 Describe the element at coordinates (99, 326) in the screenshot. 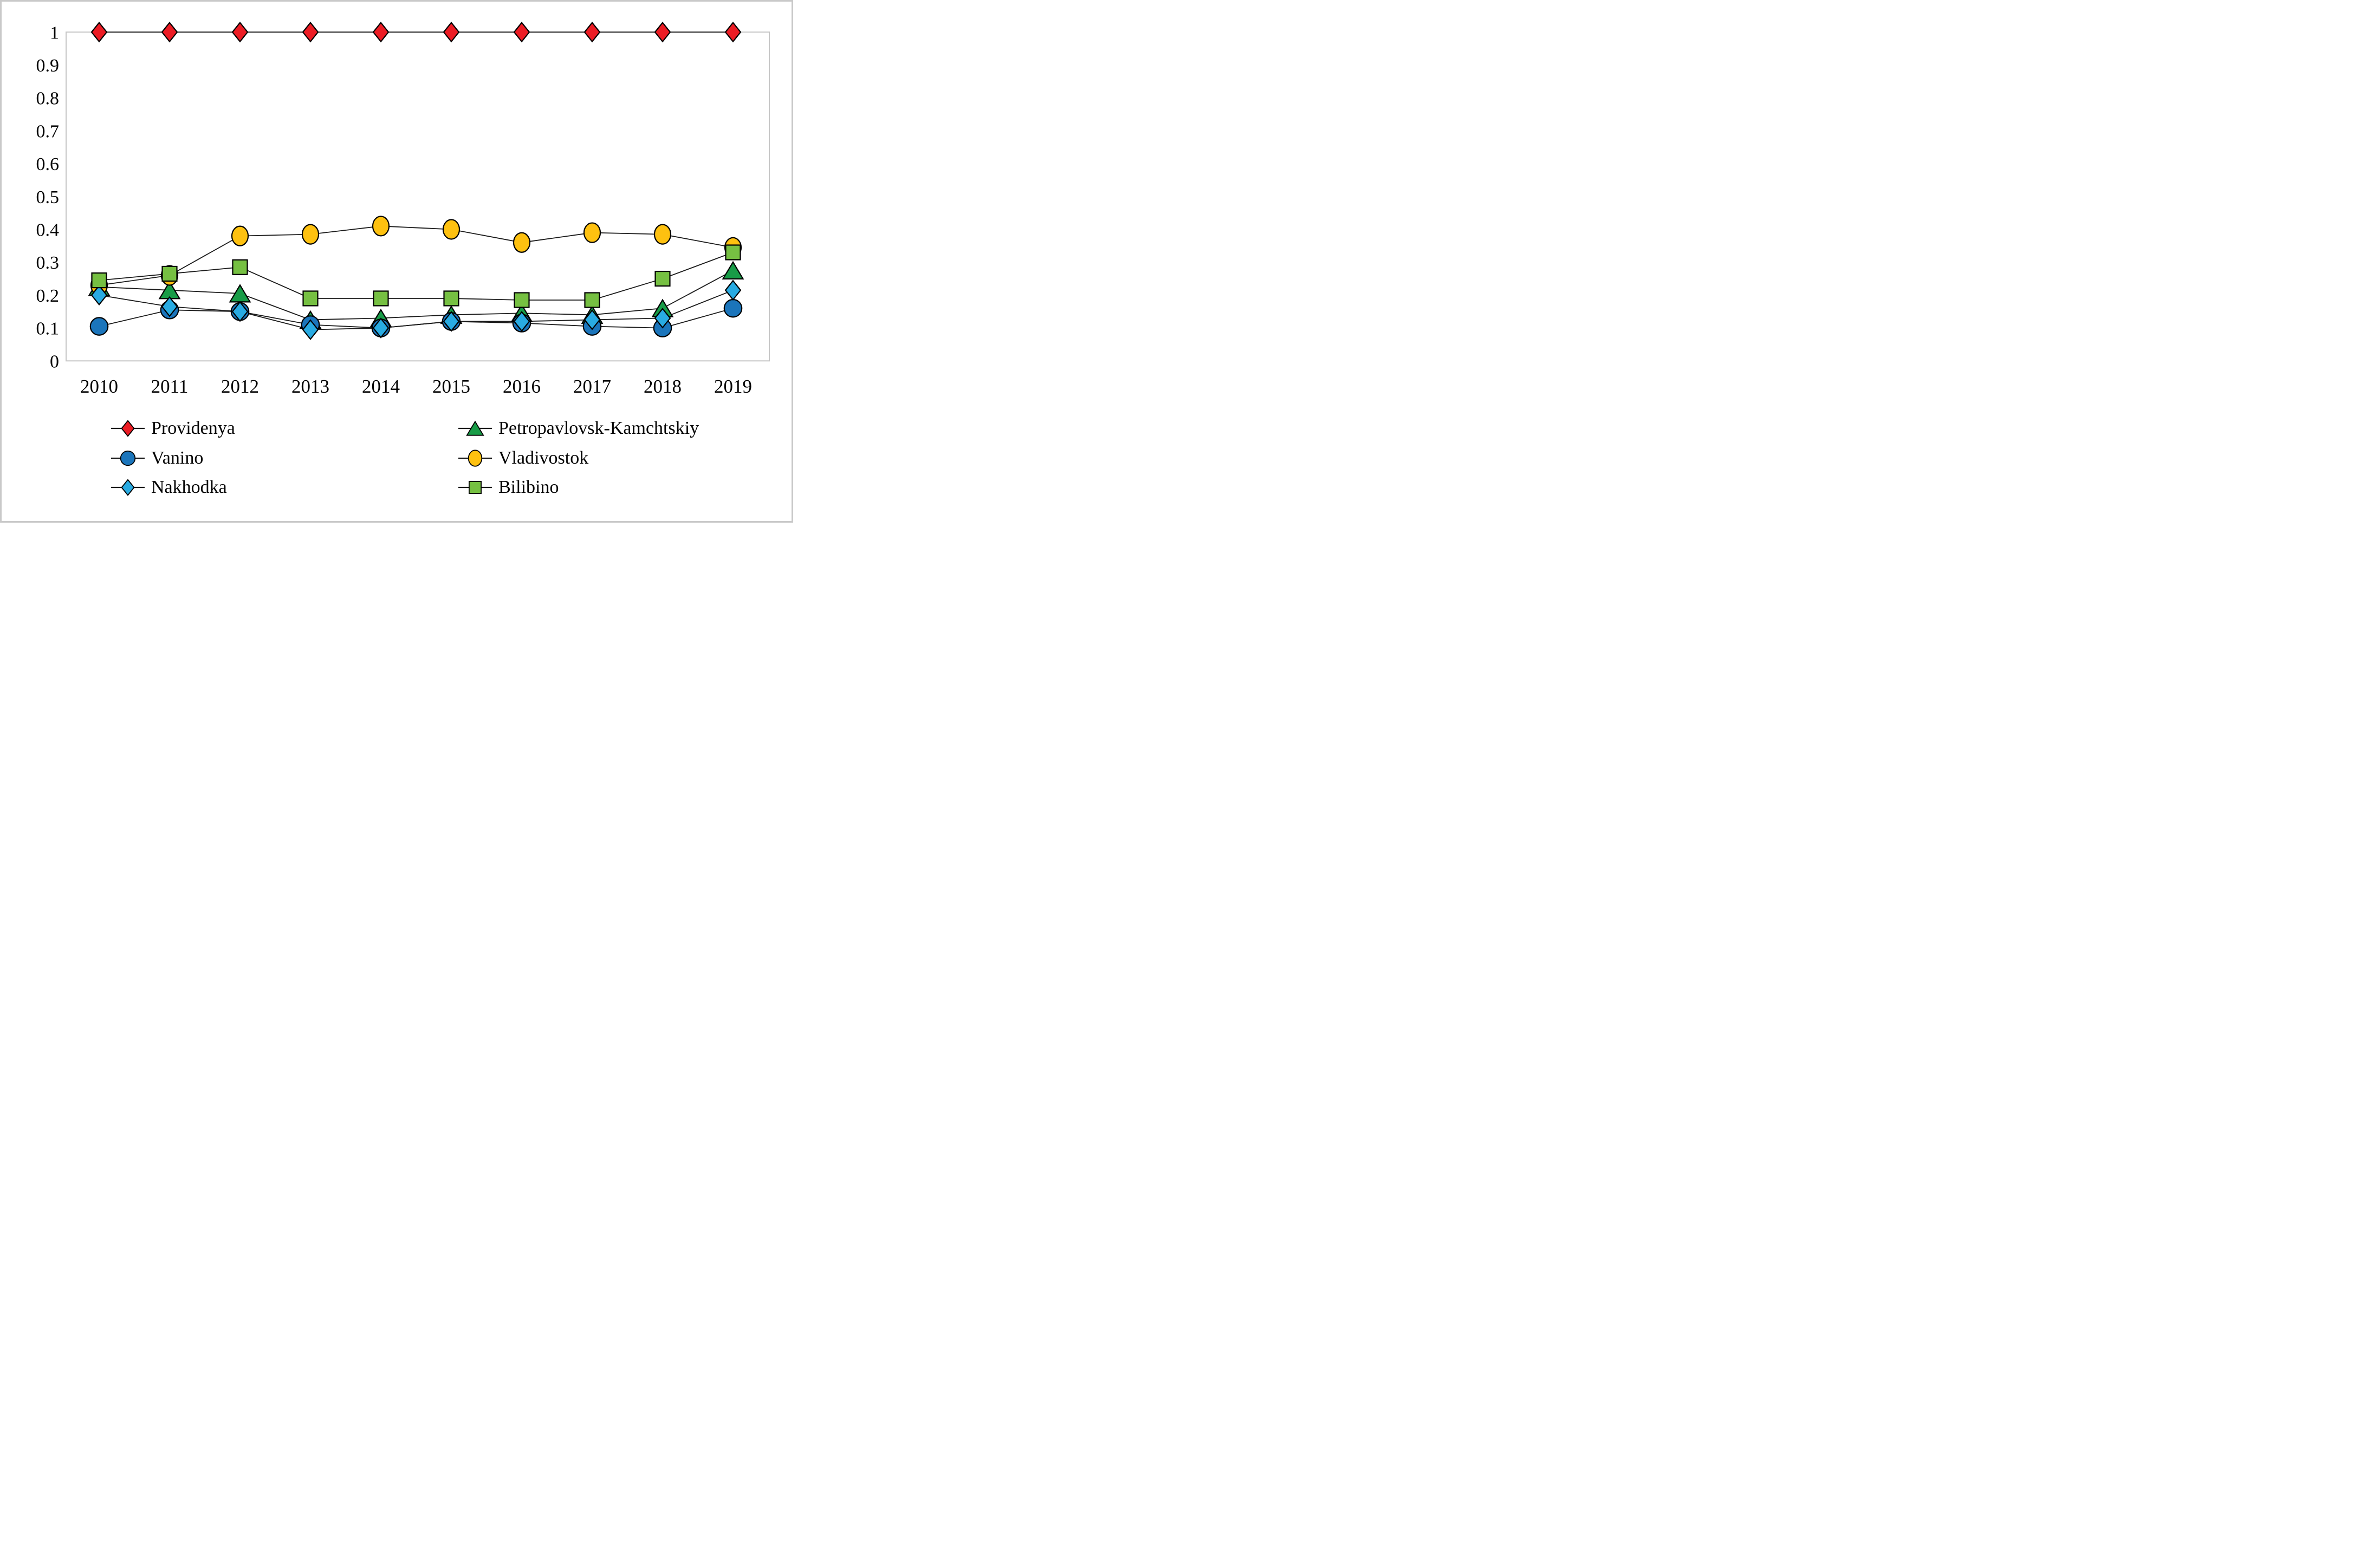

I see `data-point-vanino-2010` at that location.